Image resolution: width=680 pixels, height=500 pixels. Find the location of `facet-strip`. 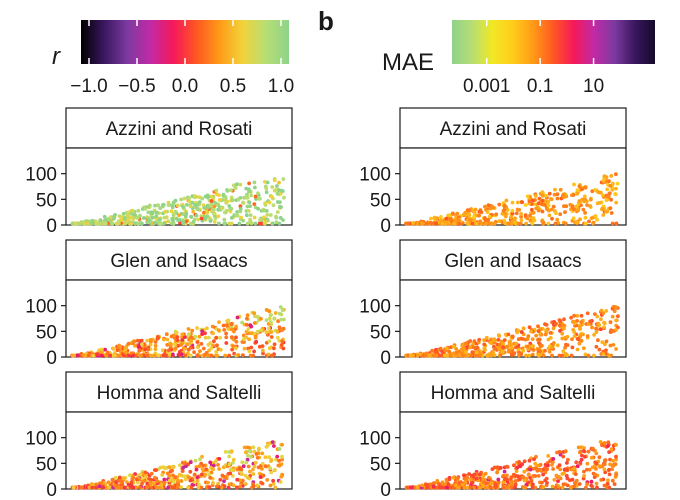

facet-strip is located at coordinates (513, 260).